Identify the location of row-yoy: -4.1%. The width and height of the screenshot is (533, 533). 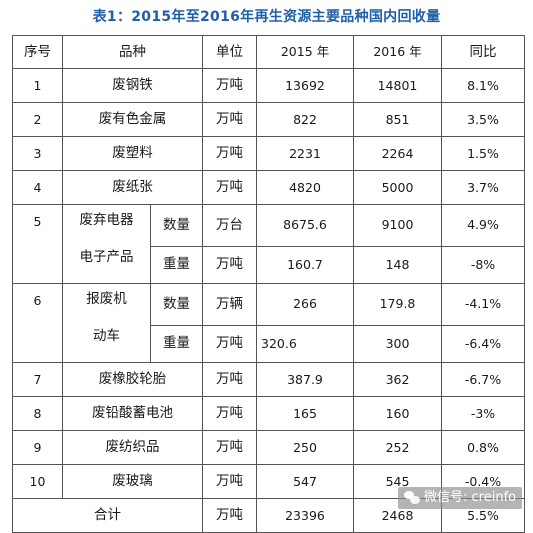
(483, 304).